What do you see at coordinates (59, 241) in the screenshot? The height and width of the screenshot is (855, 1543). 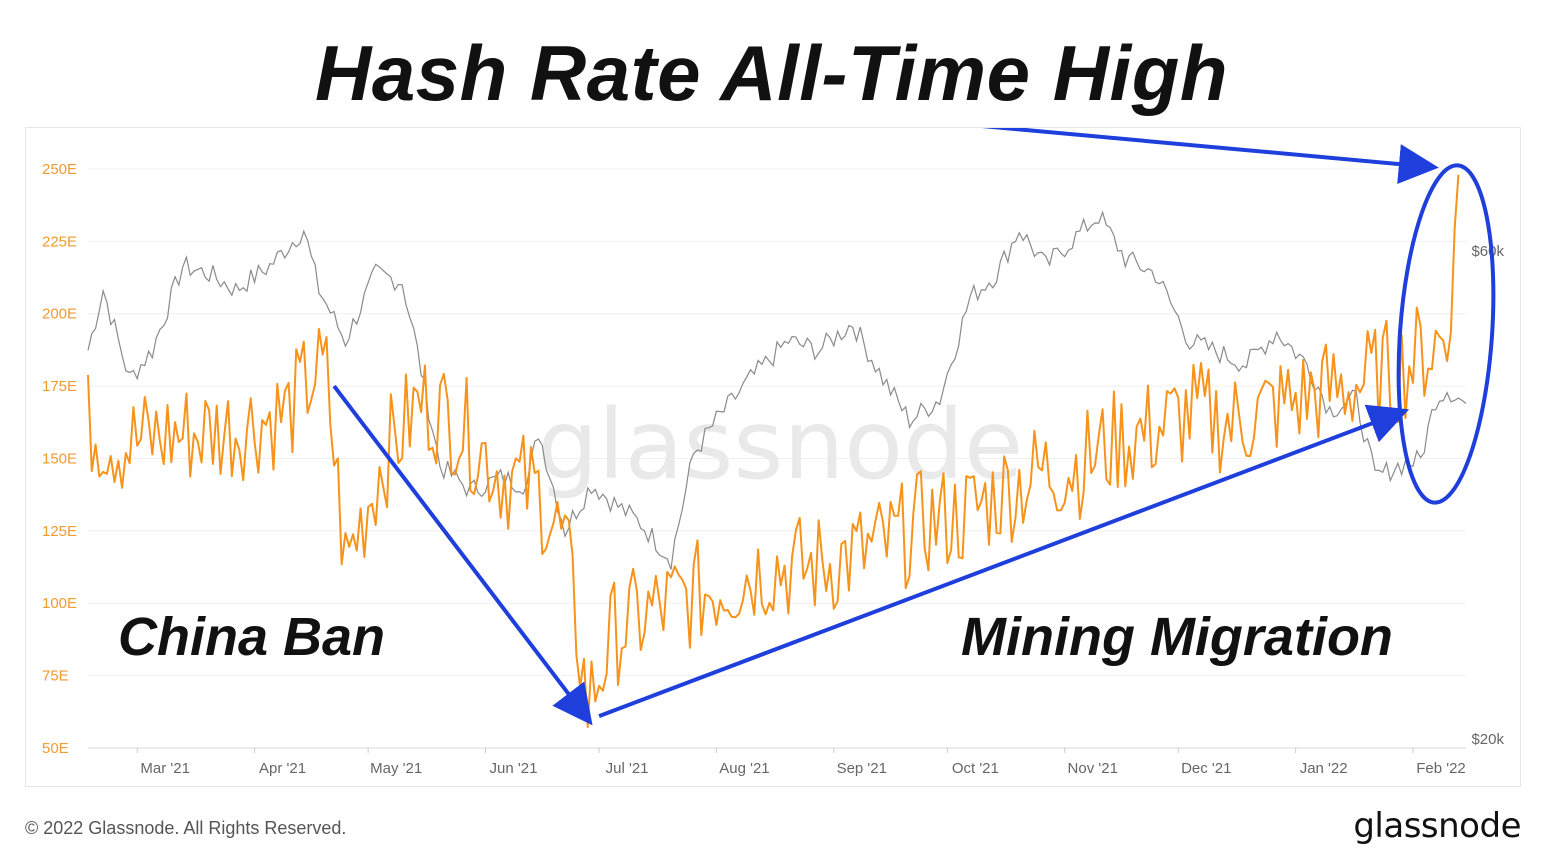 I see `y-left-tick-label: 225E` at bounding box center [59, 241].